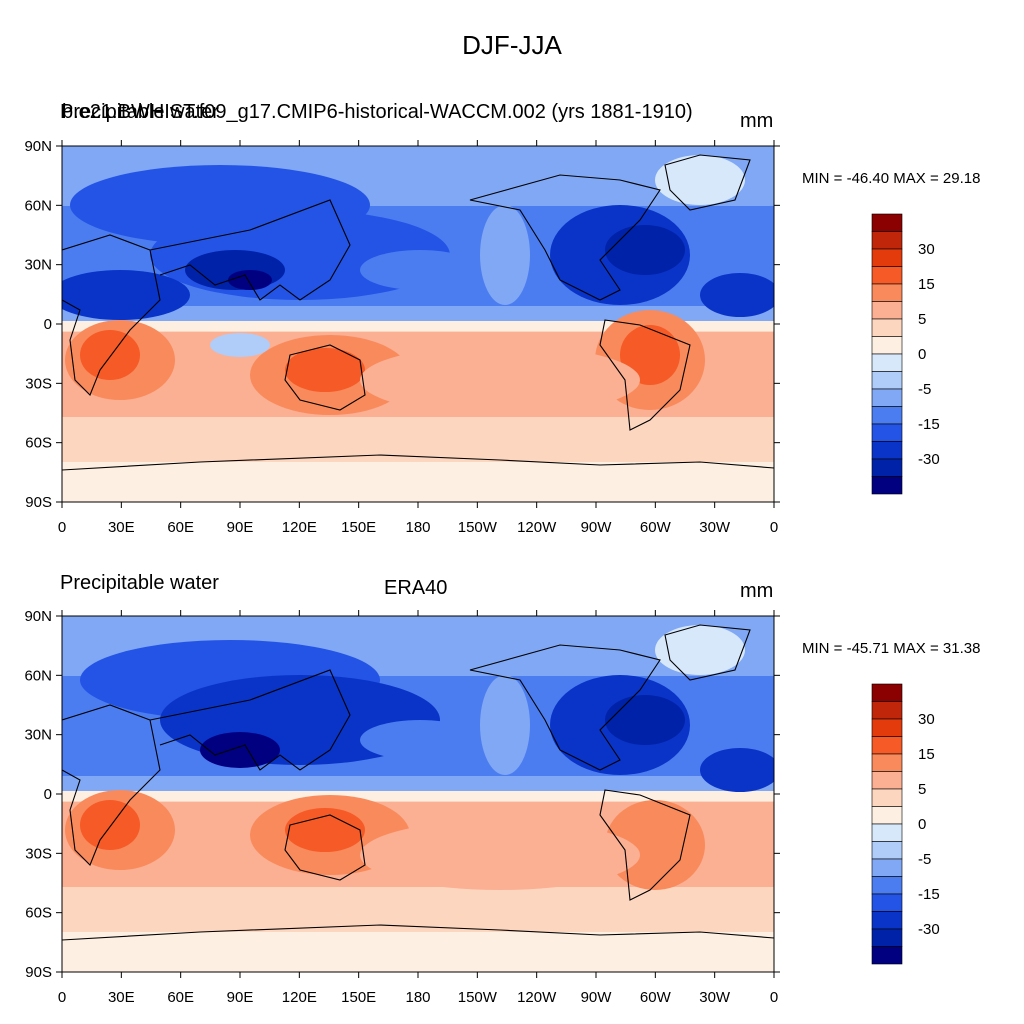 This screenshot has height=1024, width=1024. What do you see at coordinates (757, 591) in the screenshot?
I see `panel-obs-right-string: mm` at bounding box center [757, 591].